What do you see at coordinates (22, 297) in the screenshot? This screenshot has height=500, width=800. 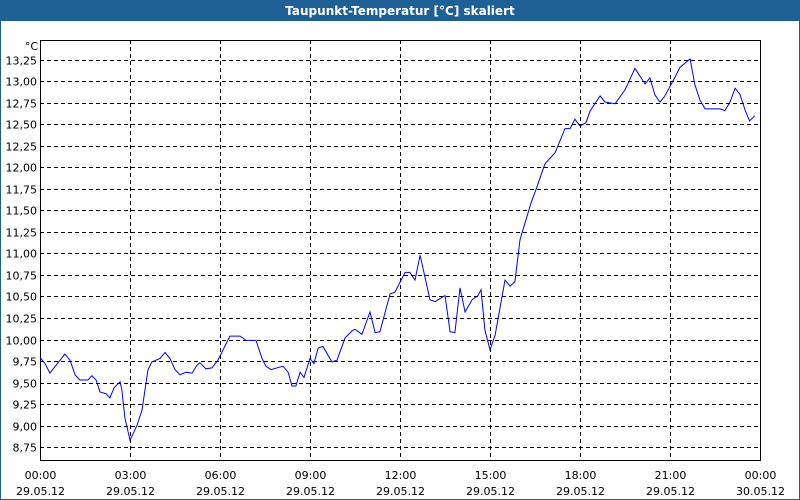 I see `y-tick-label: 10,50` at bounding box center [22, 297].